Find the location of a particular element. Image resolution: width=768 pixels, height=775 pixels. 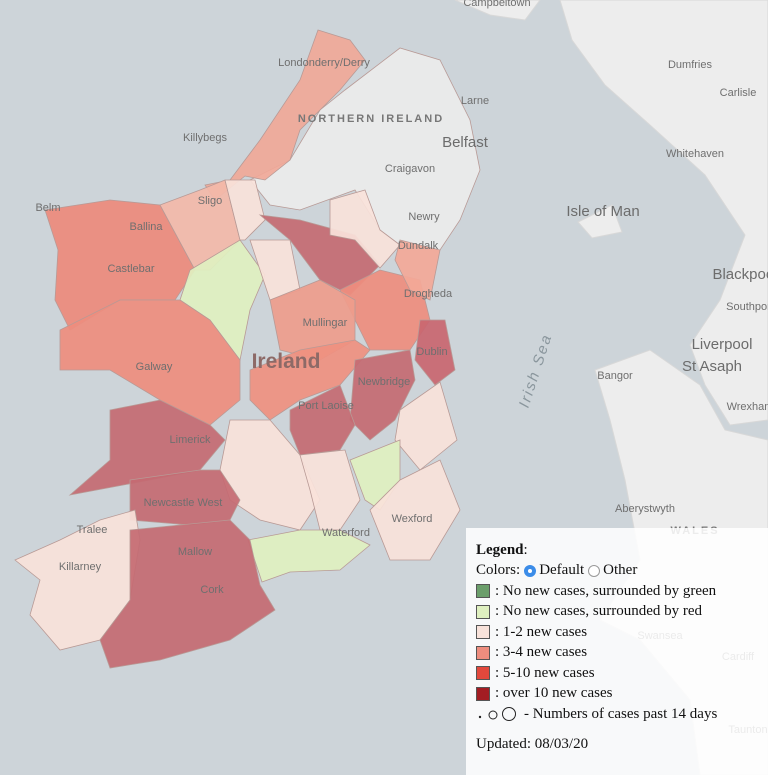

color-options: Colors: Default Other is located at coordinates (622, 571).